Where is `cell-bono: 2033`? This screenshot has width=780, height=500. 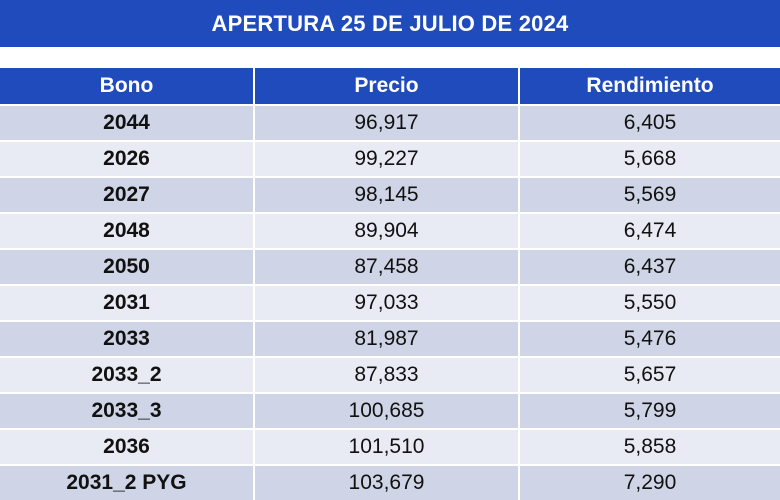 cell-bono: 2033 is located at coordinates (127, 338).